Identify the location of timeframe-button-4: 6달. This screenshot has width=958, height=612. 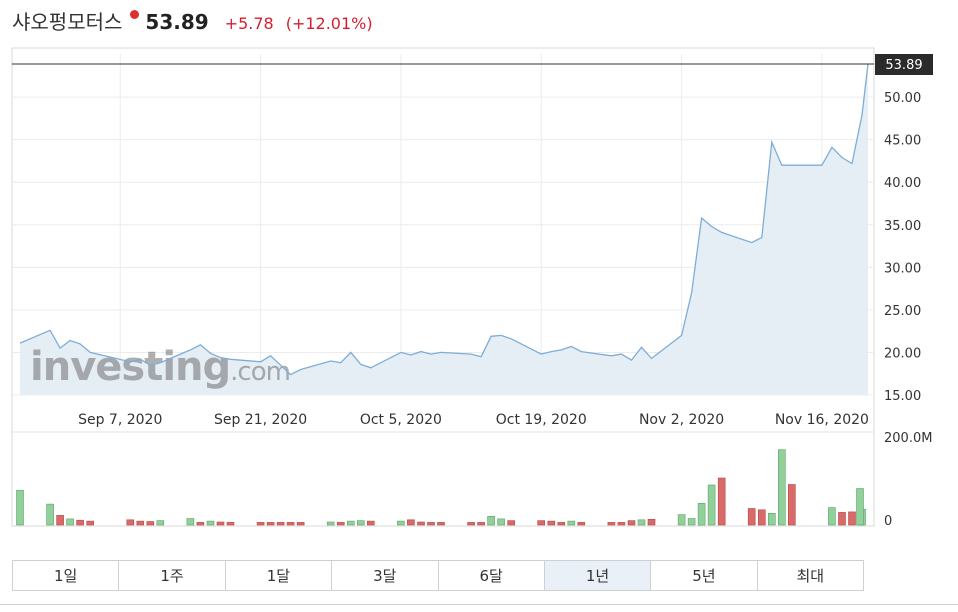
(491, 575).